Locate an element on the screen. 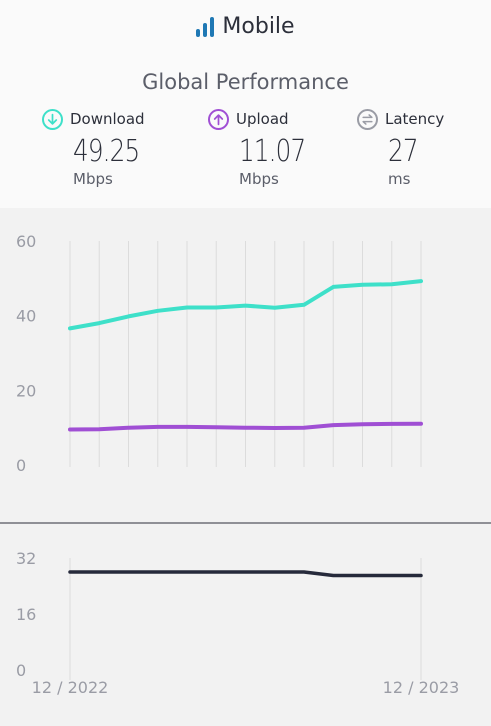 This screenshot has width=491, height=726. metric-download: Download 49.25 Mbps is located at coordinates (112, 148).